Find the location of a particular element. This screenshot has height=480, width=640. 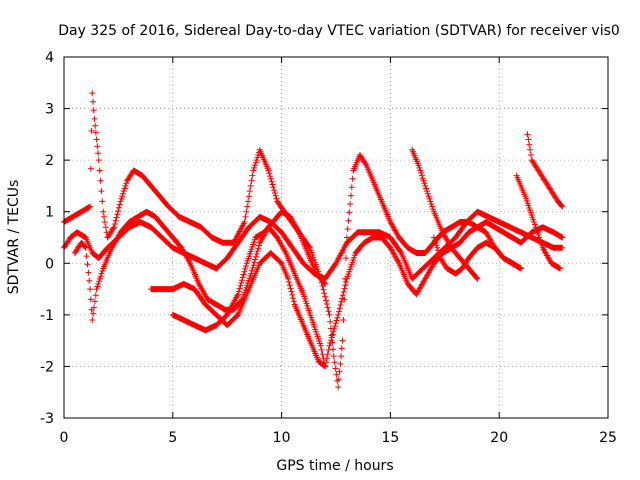

x-axis-label: GPS time / hours is located at coordinates (334, 466).